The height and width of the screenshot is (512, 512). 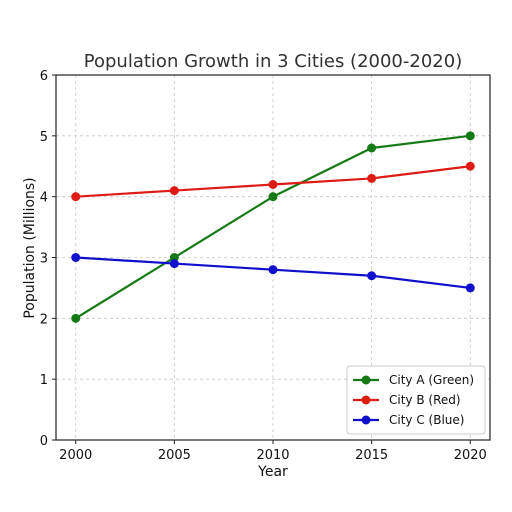 I want to click on y-tick-label: 6, so click(x=44, y=76).